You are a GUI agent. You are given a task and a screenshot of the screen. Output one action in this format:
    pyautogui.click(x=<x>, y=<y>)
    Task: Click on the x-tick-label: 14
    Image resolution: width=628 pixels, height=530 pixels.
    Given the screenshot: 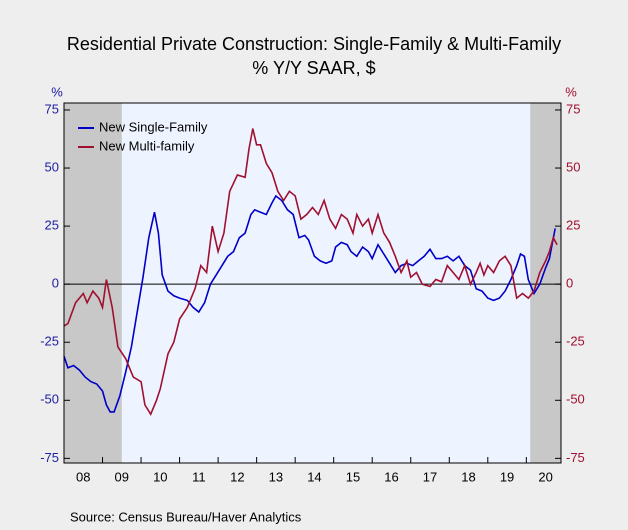 What is the action you would take?
    pyautogui.click(x=314, y=476)
    